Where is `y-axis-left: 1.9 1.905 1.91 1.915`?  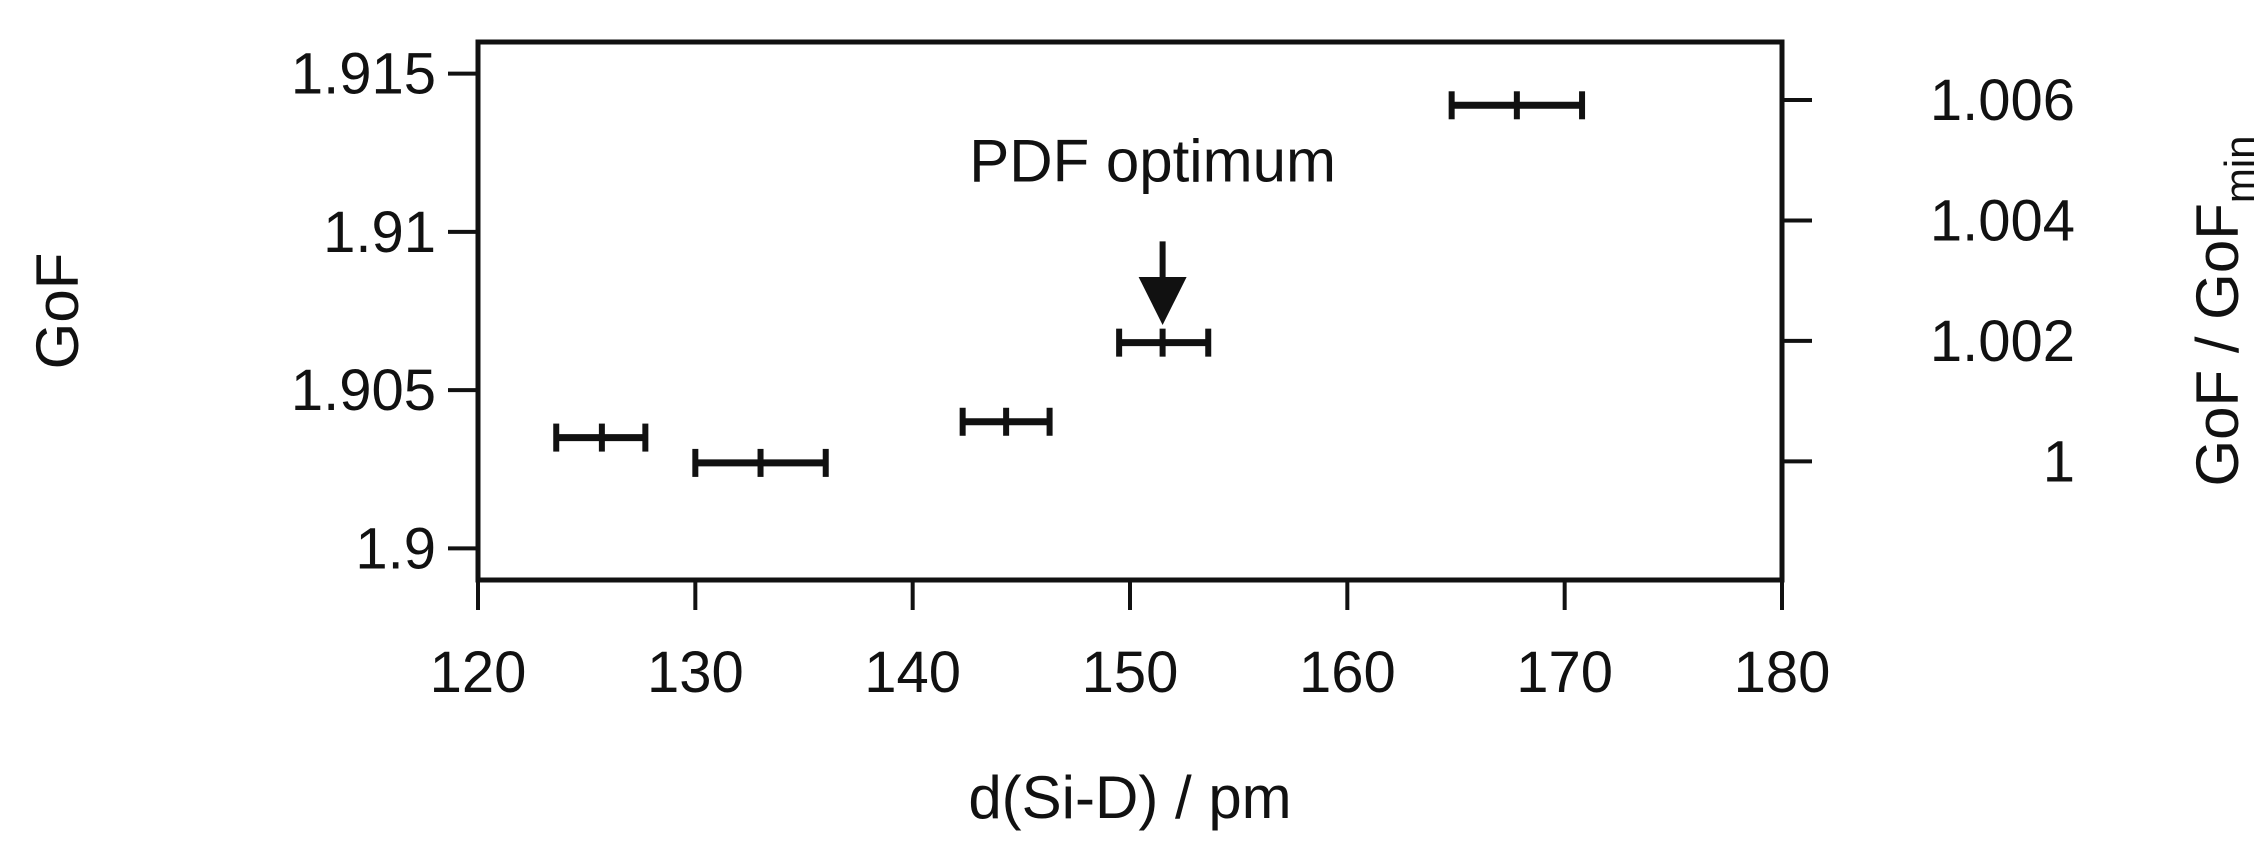
y-axis-left: 1.9 1.905 1.91 1.915 is located at coordinates (384, 311).